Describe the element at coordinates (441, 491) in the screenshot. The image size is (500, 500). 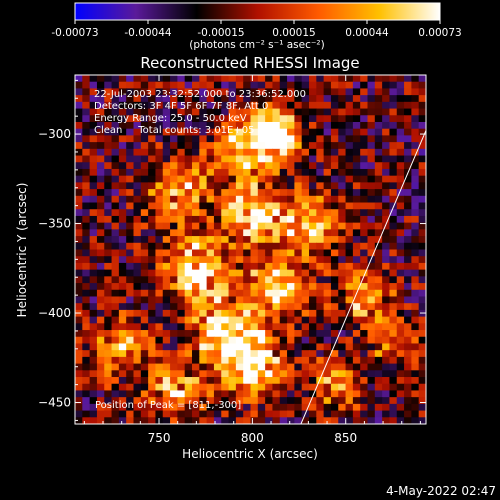
I see `footer-date: 4-May-2022 02:47` at that location.